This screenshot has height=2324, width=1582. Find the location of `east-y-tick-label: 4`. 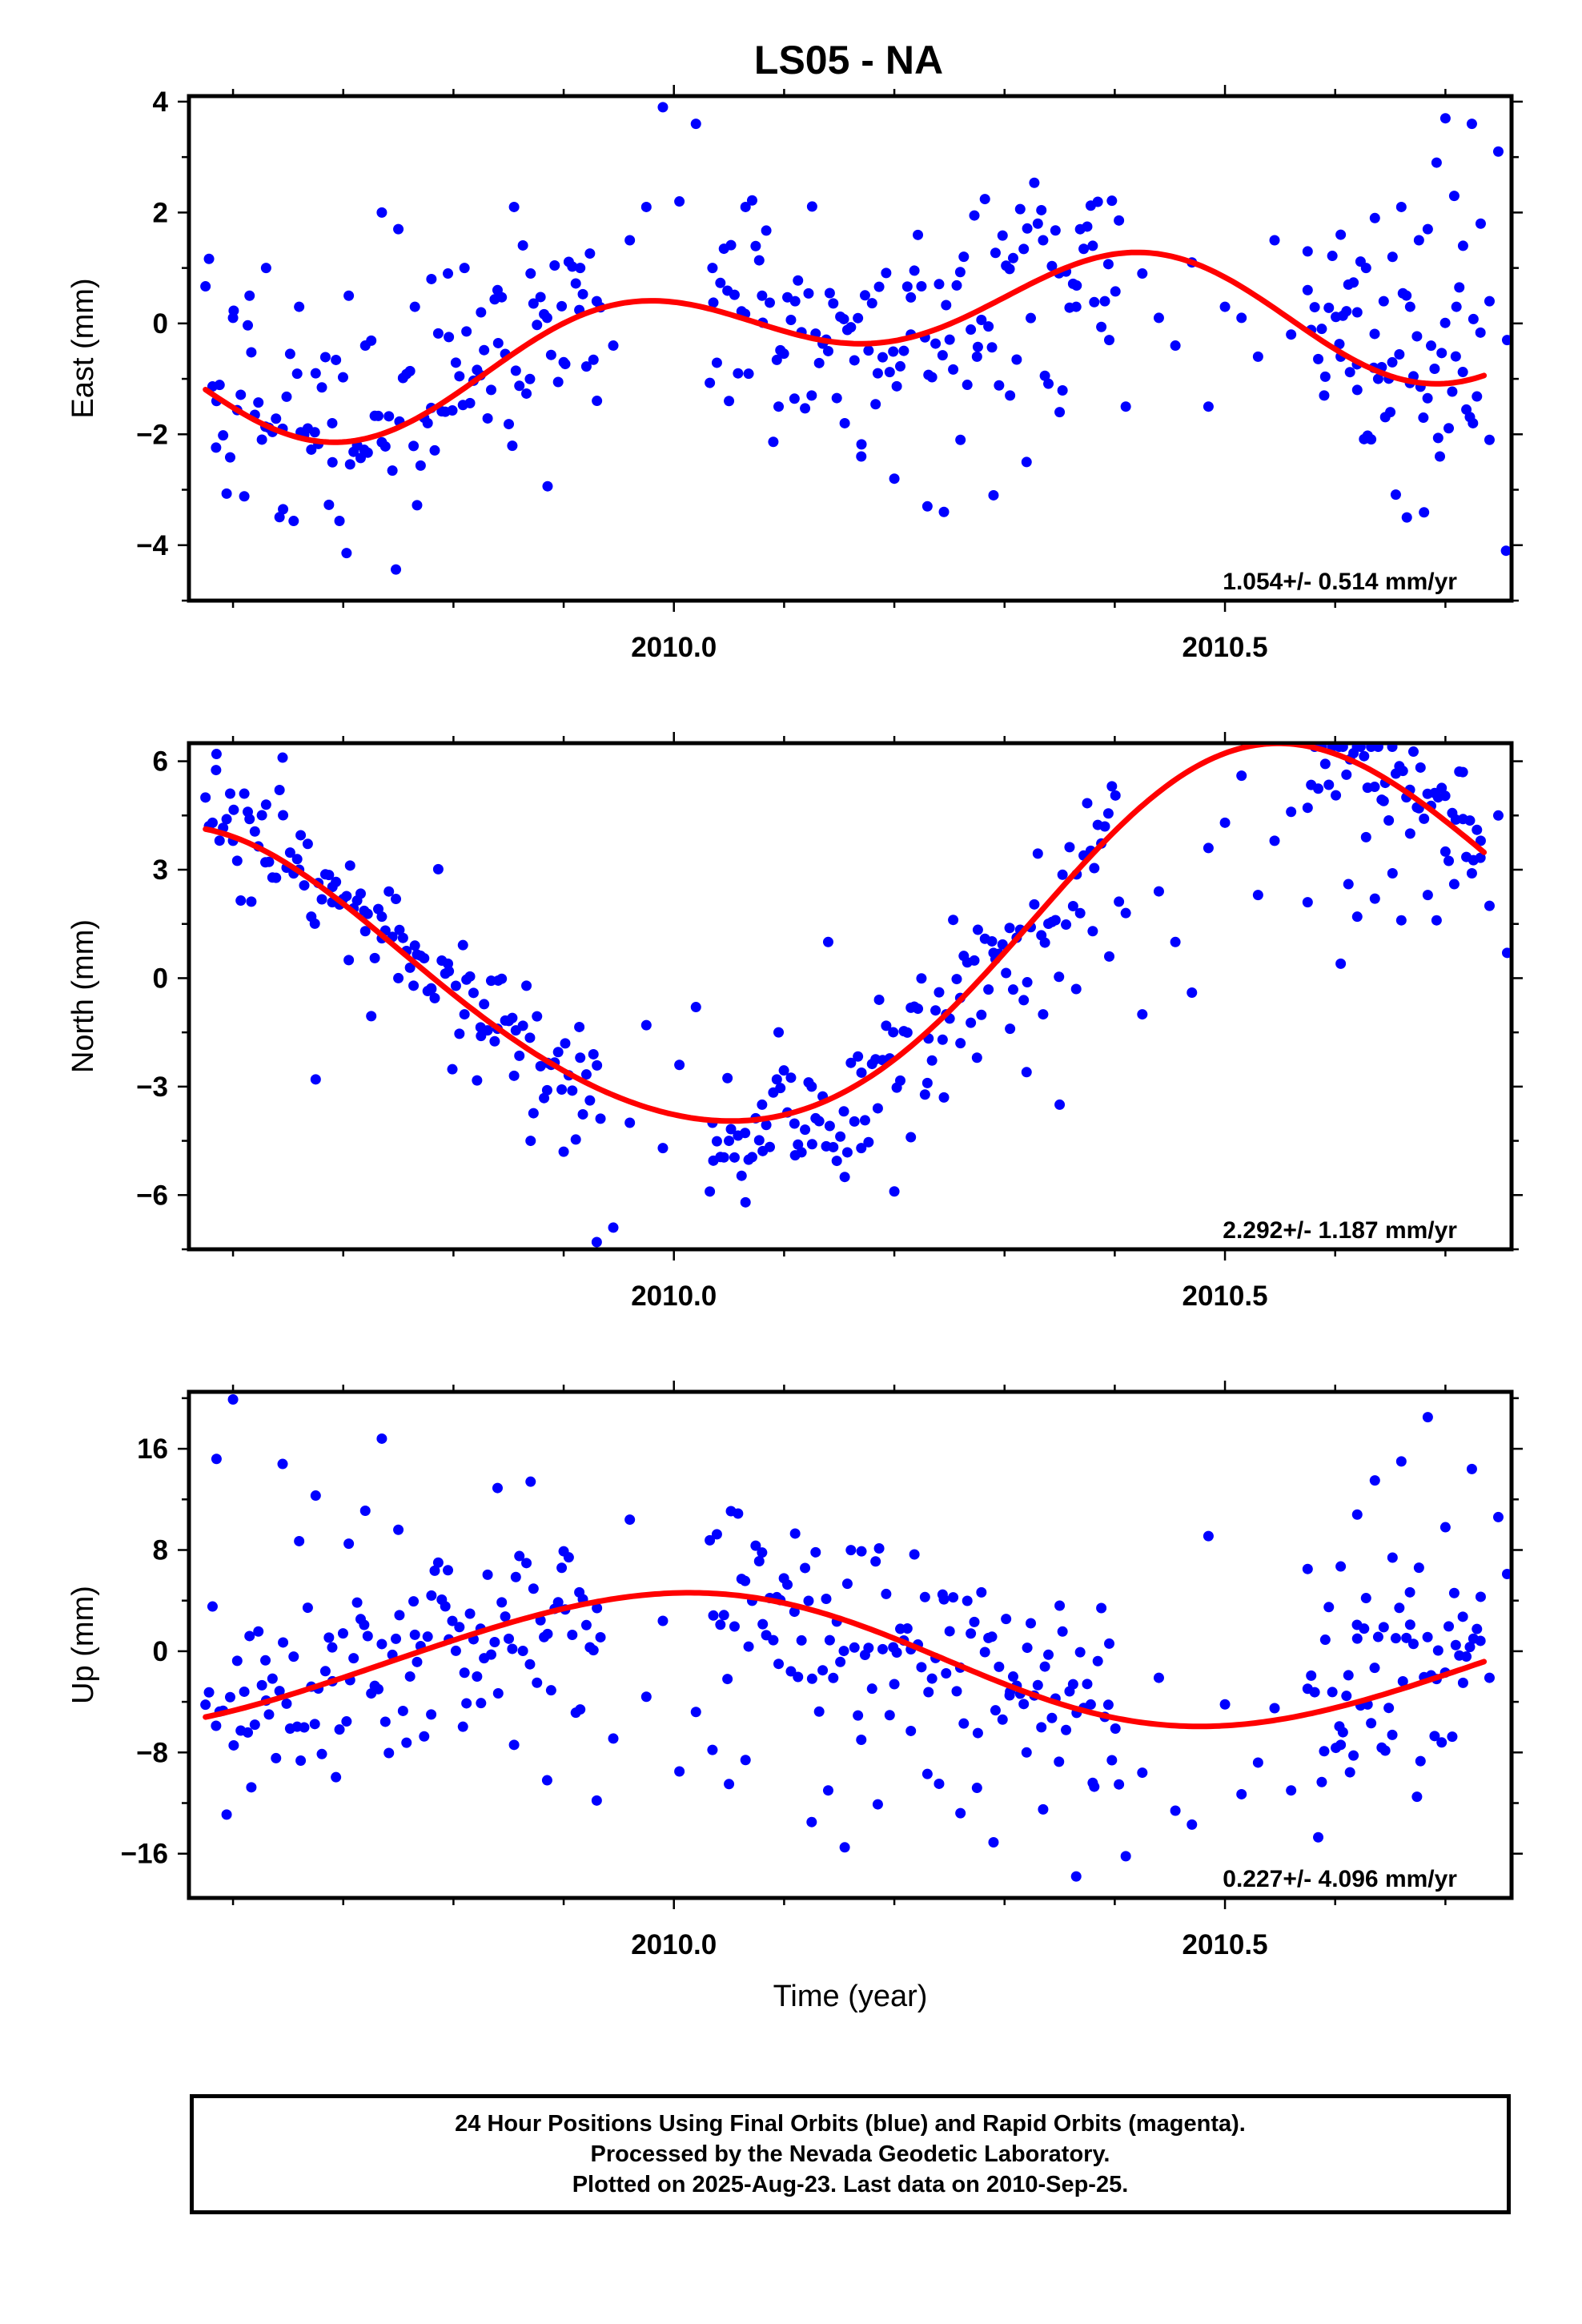

east-y-tick-label: 4 is located at coordinates (161, 102).